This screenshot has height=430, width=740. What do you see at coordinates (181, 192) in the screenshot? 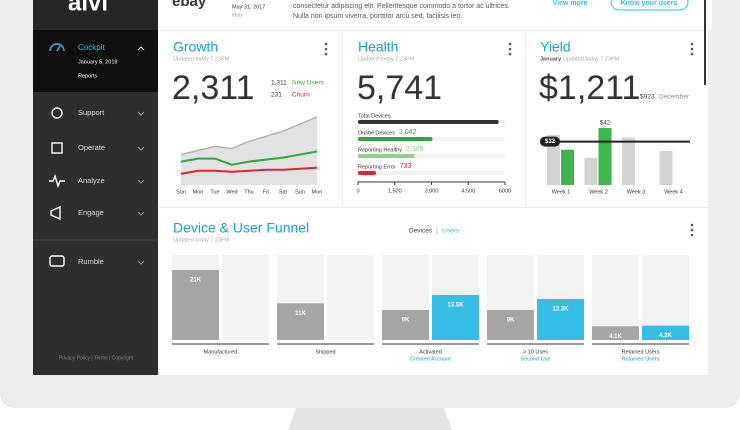
I see `x-tick-label: Sun` at bounding box center [181, 192].